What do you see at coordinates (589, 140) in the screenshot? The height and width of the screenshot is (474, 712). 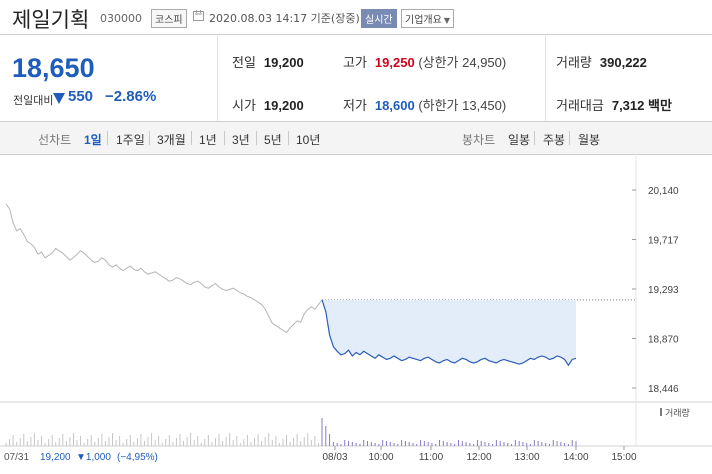 I see `tab-monthly: 월봉` at bounding box center [589, 140].